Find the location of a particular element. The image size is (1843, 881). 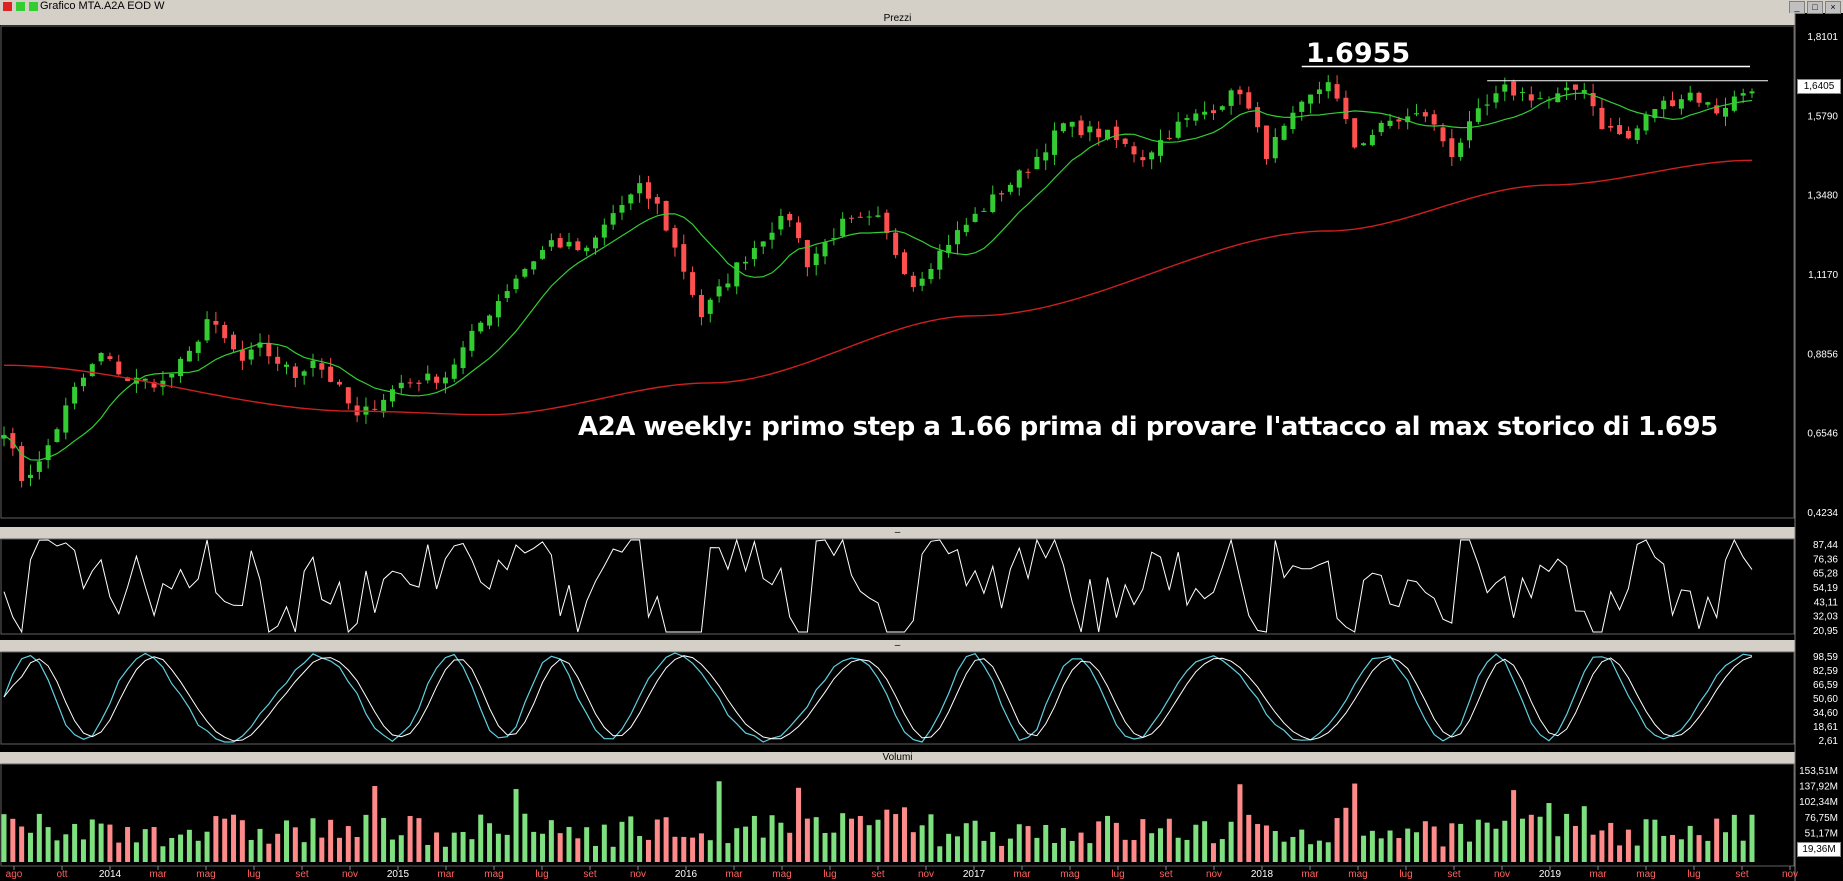

stochastic-axis-tick-label: 34,60 is located at coordinates (1825, 713).